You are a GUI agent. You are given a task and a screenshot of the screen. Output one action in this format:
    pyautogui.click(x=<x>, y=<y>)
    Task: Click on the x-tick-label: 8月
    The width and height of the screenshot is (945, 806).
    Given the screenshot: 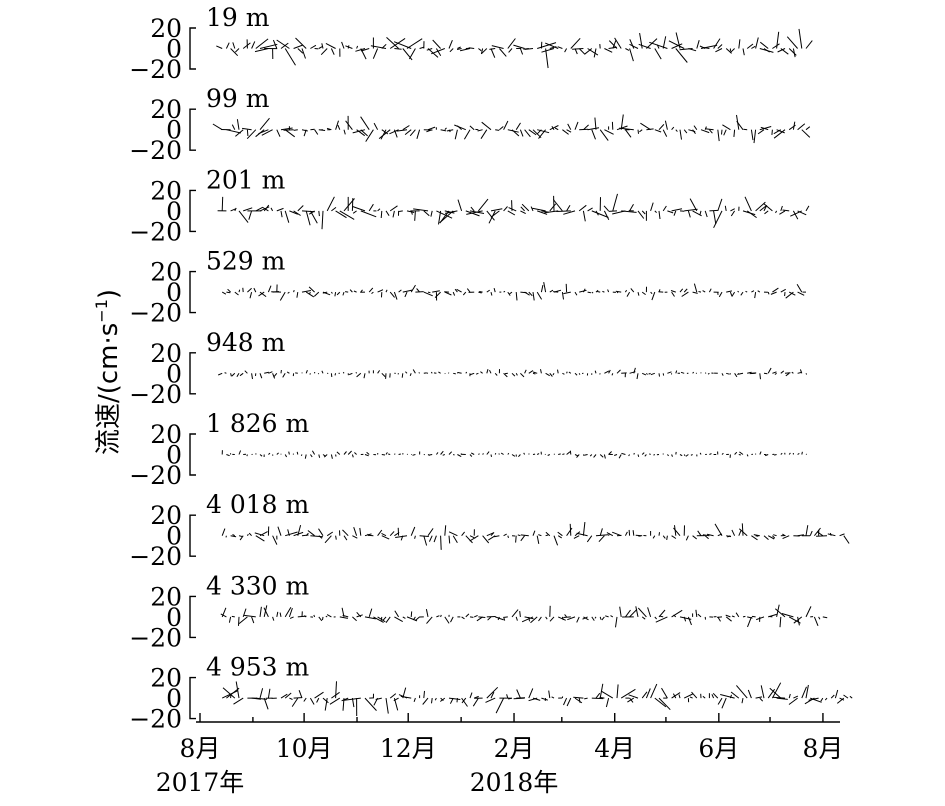 What is the action you would take?
    pyautogui.click(x=200, y=748)
    